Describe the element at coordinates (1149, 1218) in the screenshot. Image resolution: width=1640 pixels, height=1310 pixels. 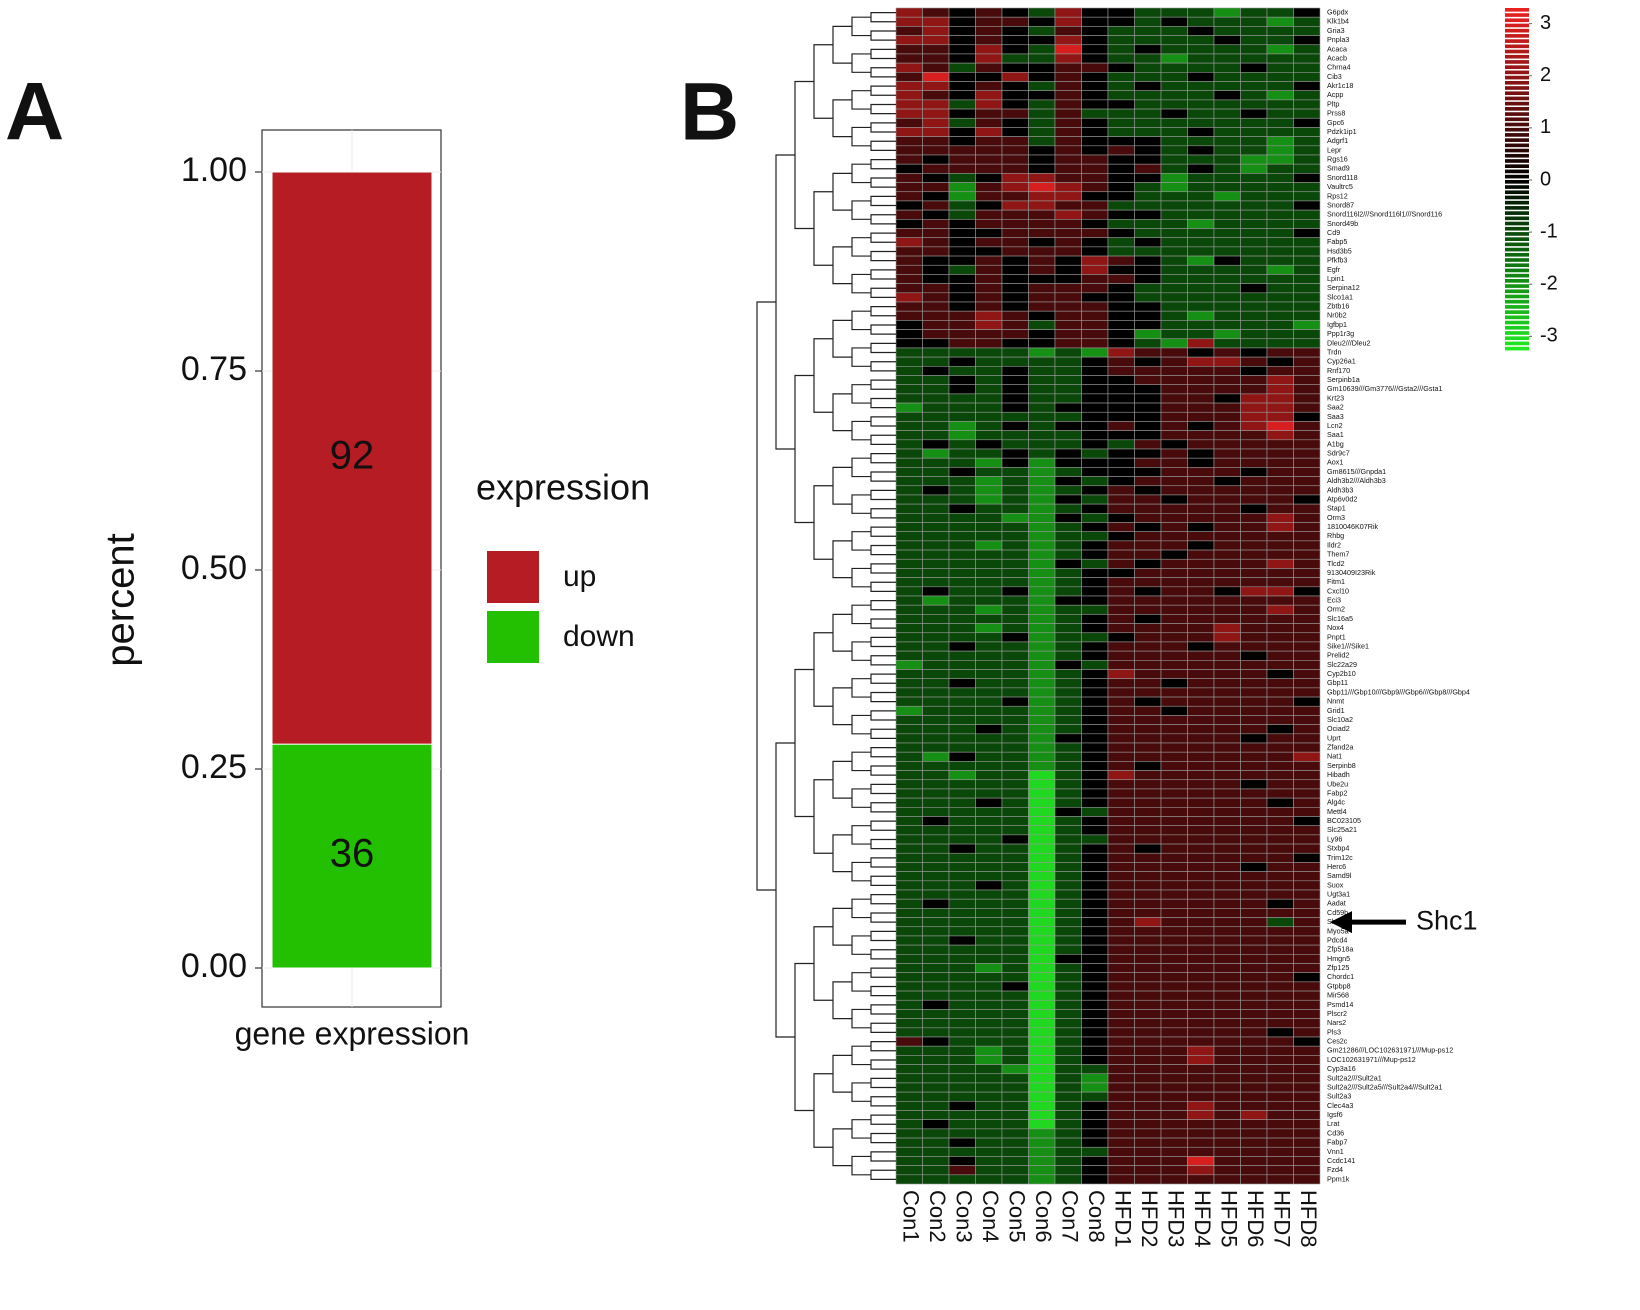
I see `column-label: HFD2` at that location.